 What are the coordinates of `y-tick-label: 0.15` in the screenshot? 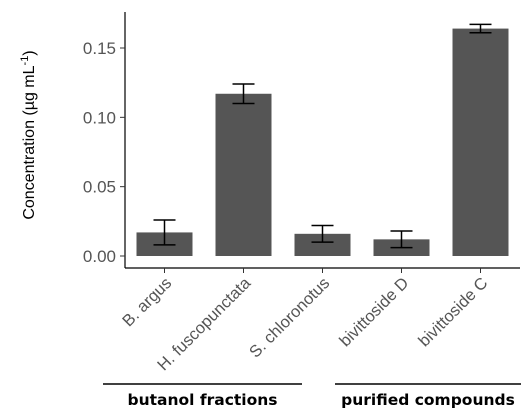 It's located at (99, 48).